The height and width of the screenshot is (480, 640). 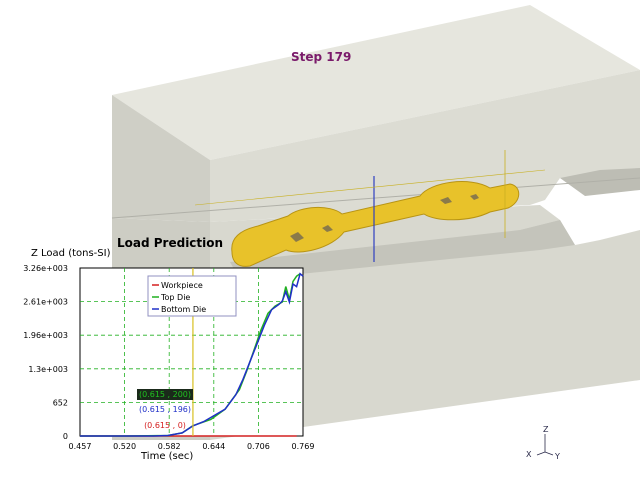 I want to click on x-tick-label: 0.457, so click(x=80, y=446).